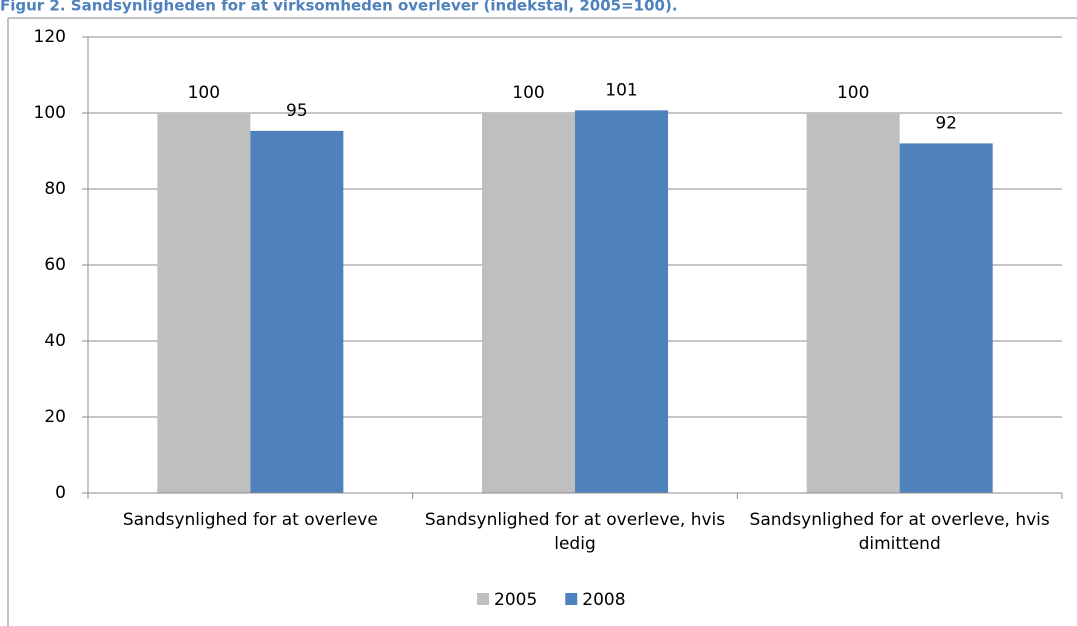 The height and width of the screenshot is (626, 1077). What do you see at coordinates (250, 520) in the screenshot?
I see `x-tick-label: Sandsynlighed for at overleve` at bounding box center [250, 520].